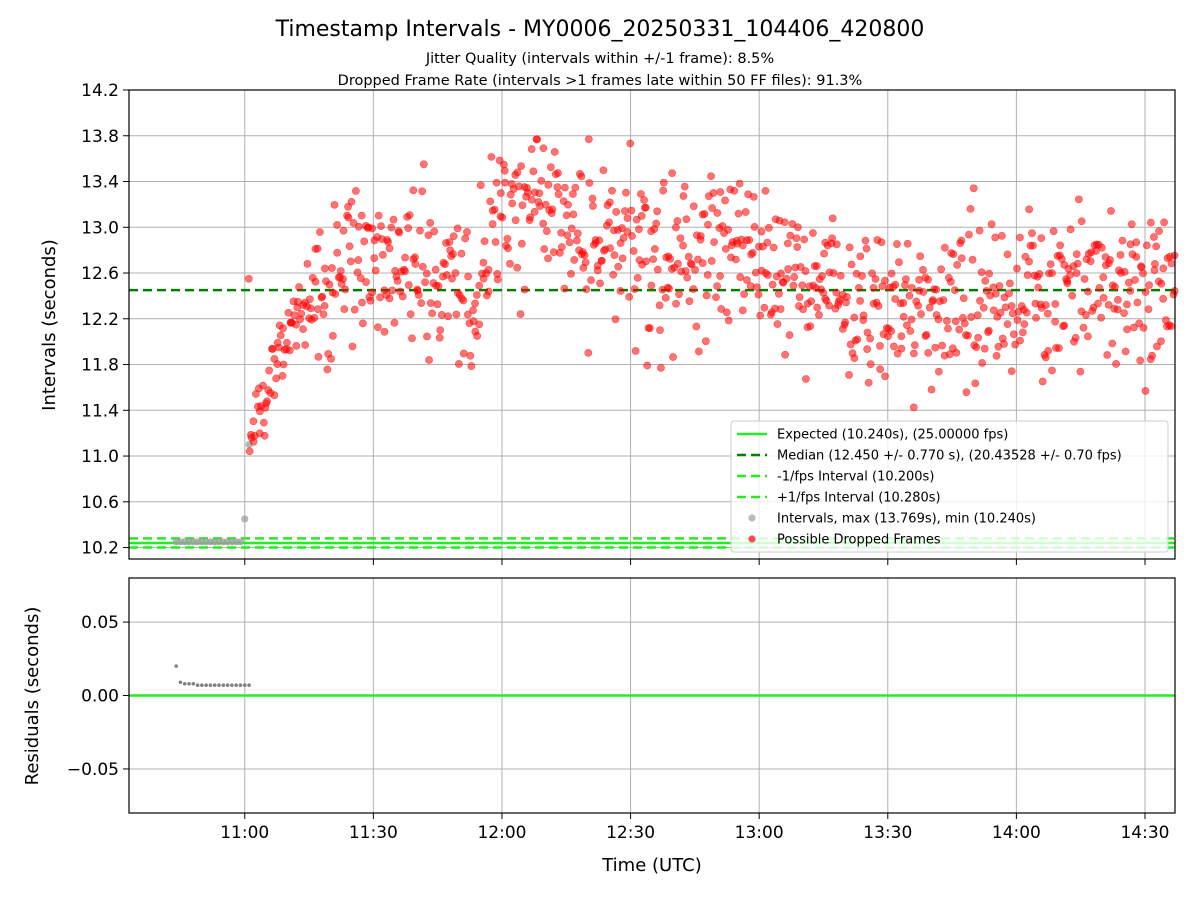 This screenshot has width=1200, height=900. I want to click on x-tick-label-5: 13:30, so click(887, 833).